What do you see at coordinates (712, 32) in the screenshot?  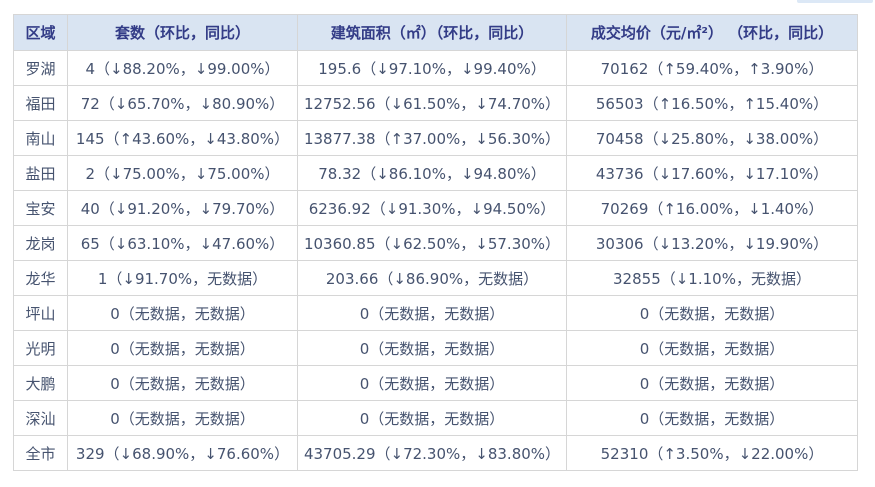 I see `column-header-price: 成交均价（元/㎡²） （环比，同比）` at bounding box center [712, 32].